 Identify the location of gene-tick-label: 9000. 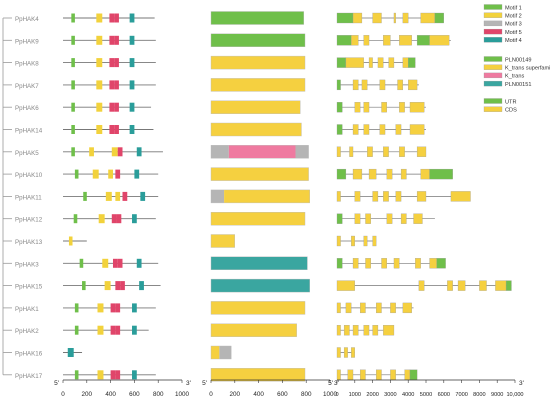
(497, 395).